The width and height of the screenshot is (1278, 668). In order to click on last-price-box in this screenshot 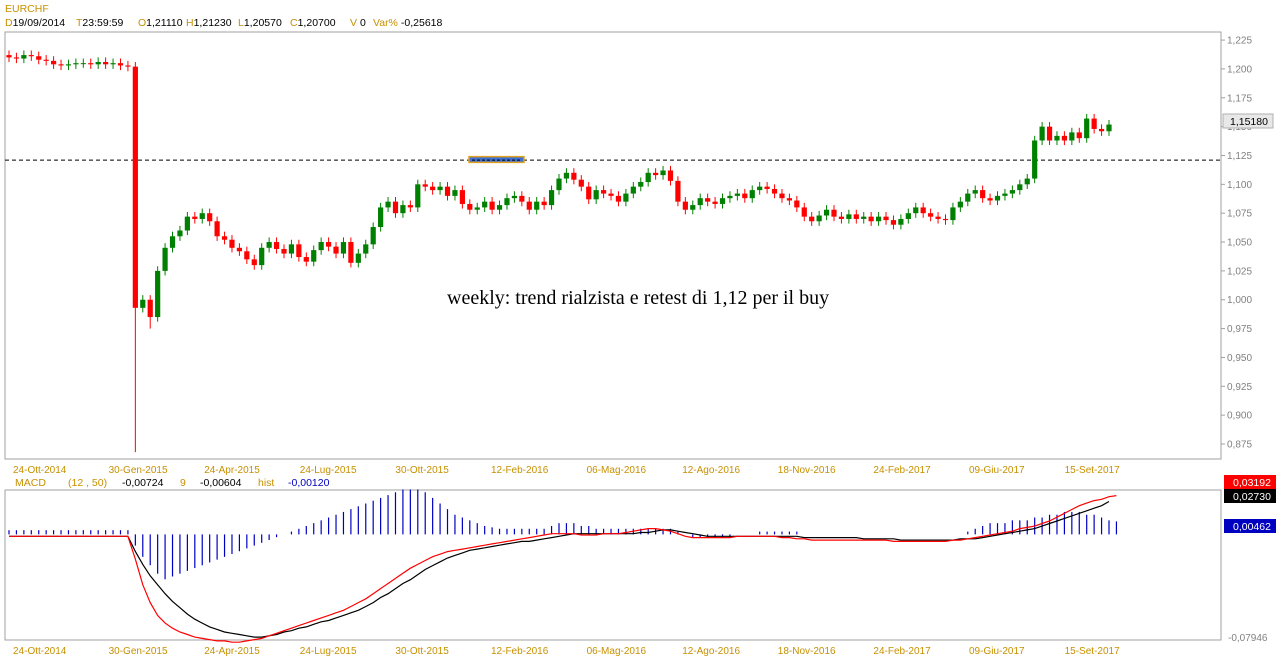, I will do `click(1248, 121)`.